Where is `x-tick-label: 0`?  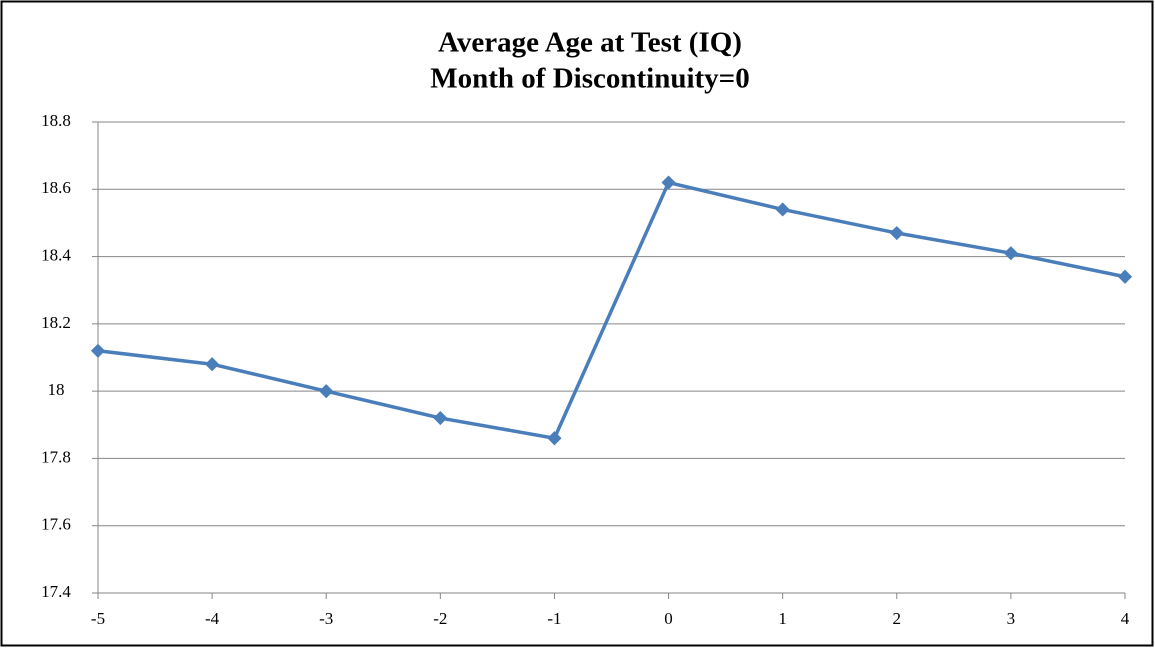
x-tick-label: 0 is located at coordinates (668, 618).